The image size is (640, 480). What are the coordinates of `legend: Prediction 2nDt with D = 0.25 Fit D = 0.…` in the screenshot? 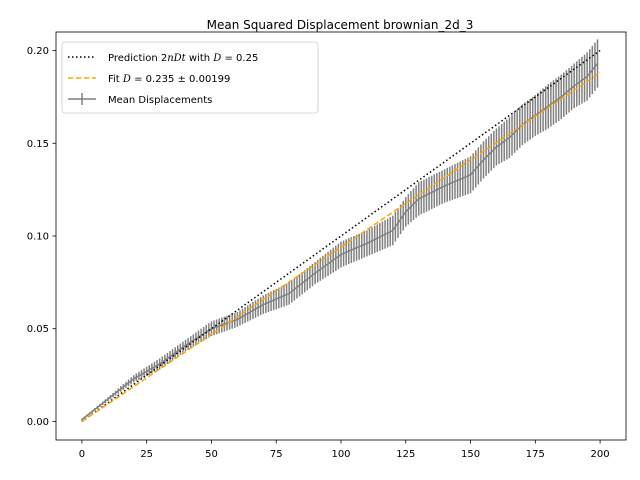 It's located at (190, 77).